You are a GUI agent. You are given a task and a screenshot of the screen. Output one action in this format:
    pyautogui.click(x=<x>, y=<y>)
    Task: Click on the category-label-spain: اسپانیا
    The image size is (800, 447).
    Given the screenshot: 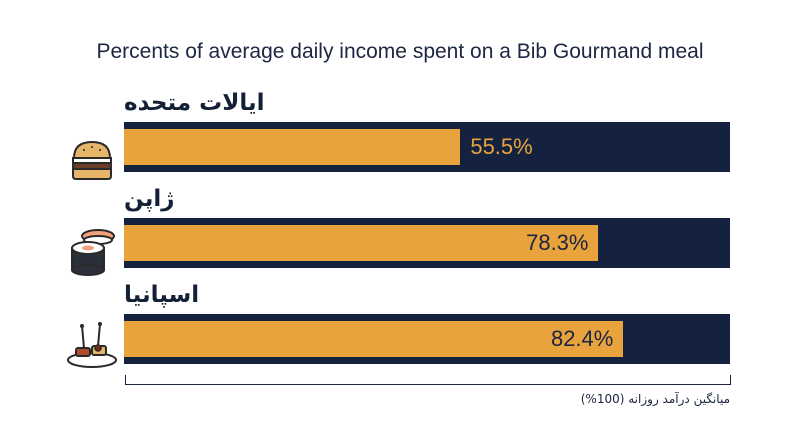 What is the action you would take?
    pyautogui.click(x=162, y=295)
    